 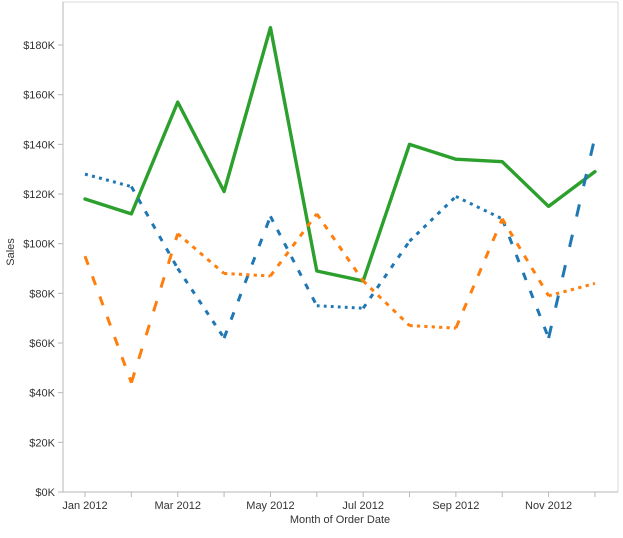 What do you see at coordinates (340, 520) in the screenshot?
I see `x-axis-title: Month of Order Date` at bounding box center [340, 520].